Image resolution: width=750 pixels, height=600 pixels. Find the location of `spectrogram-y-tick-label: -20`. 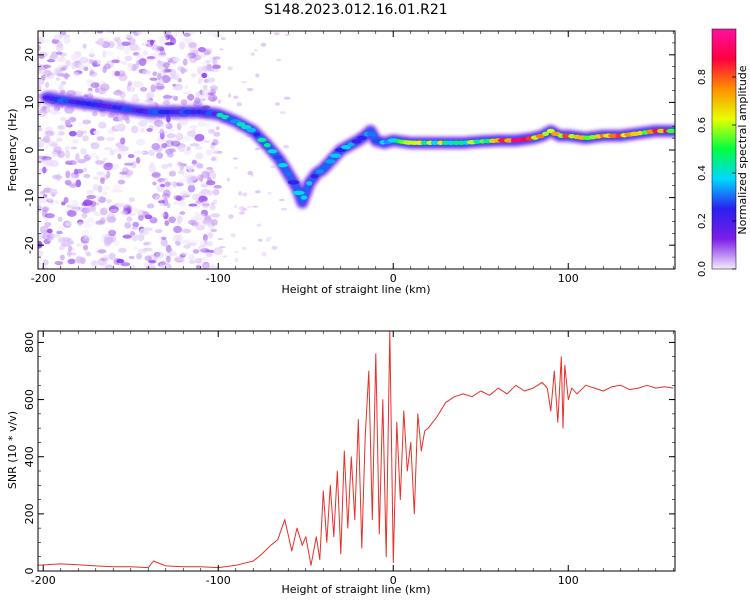

spectrogram-y-tick-label: -20 is located at coordinates (29, 245).